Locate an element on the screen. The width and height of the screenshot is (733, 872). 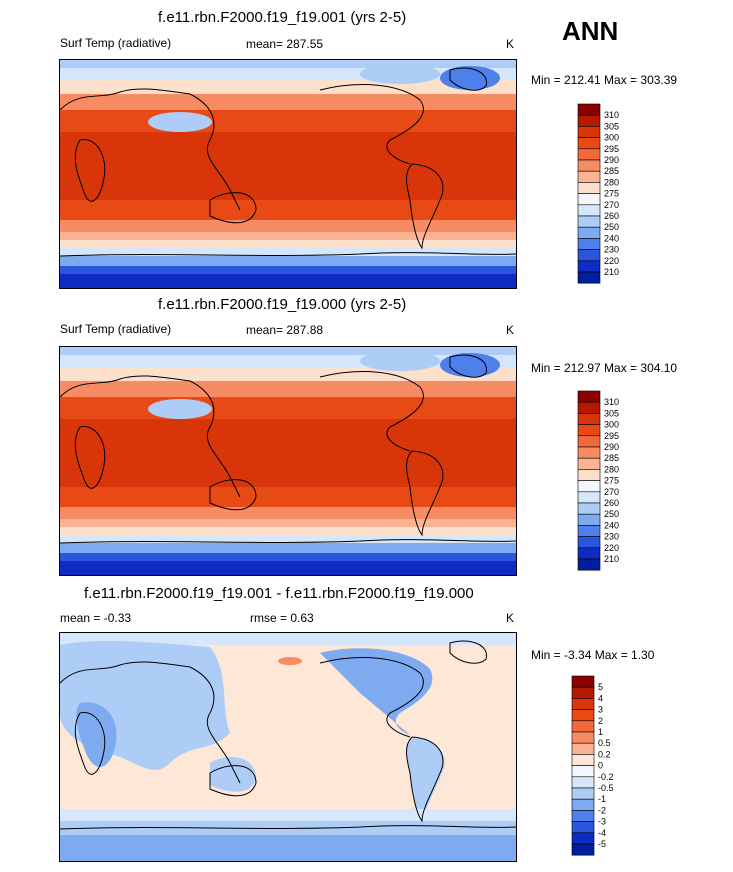
colorbar-tick-label: 3 is located at coordinates (600, 710).